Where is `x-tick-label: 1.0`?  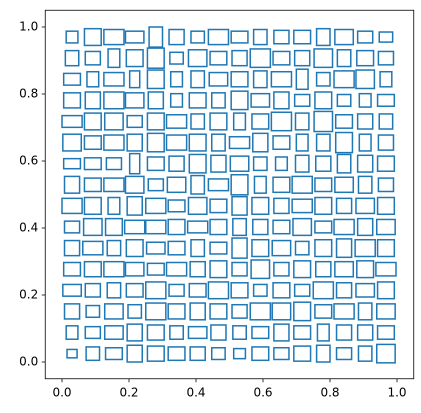
x-tick-label: 1.0 is located at coordinates (396, 392).